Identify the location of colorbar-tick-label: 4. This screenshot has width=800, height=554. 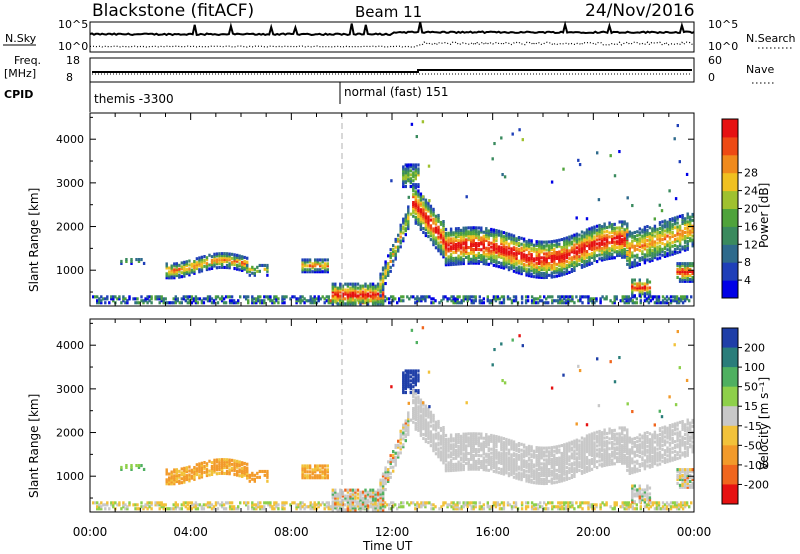
(747, 280).